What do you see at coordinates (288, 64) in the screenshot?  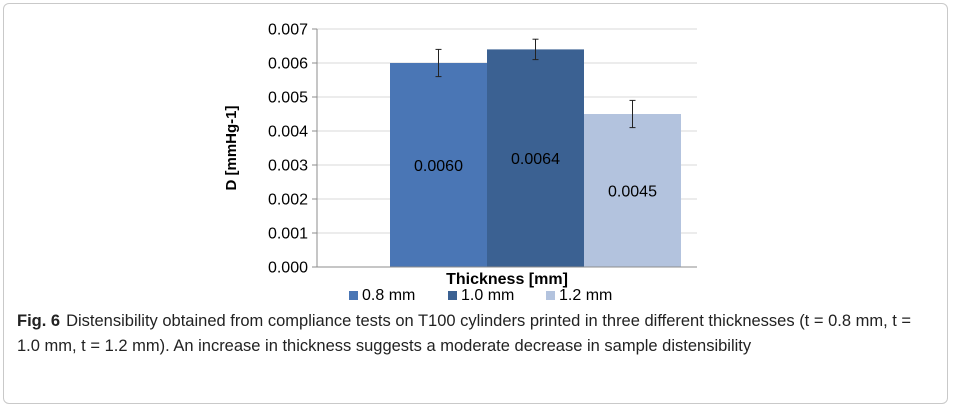 I see `y-tick-label: 0.006` at bounding box center [288, 64].